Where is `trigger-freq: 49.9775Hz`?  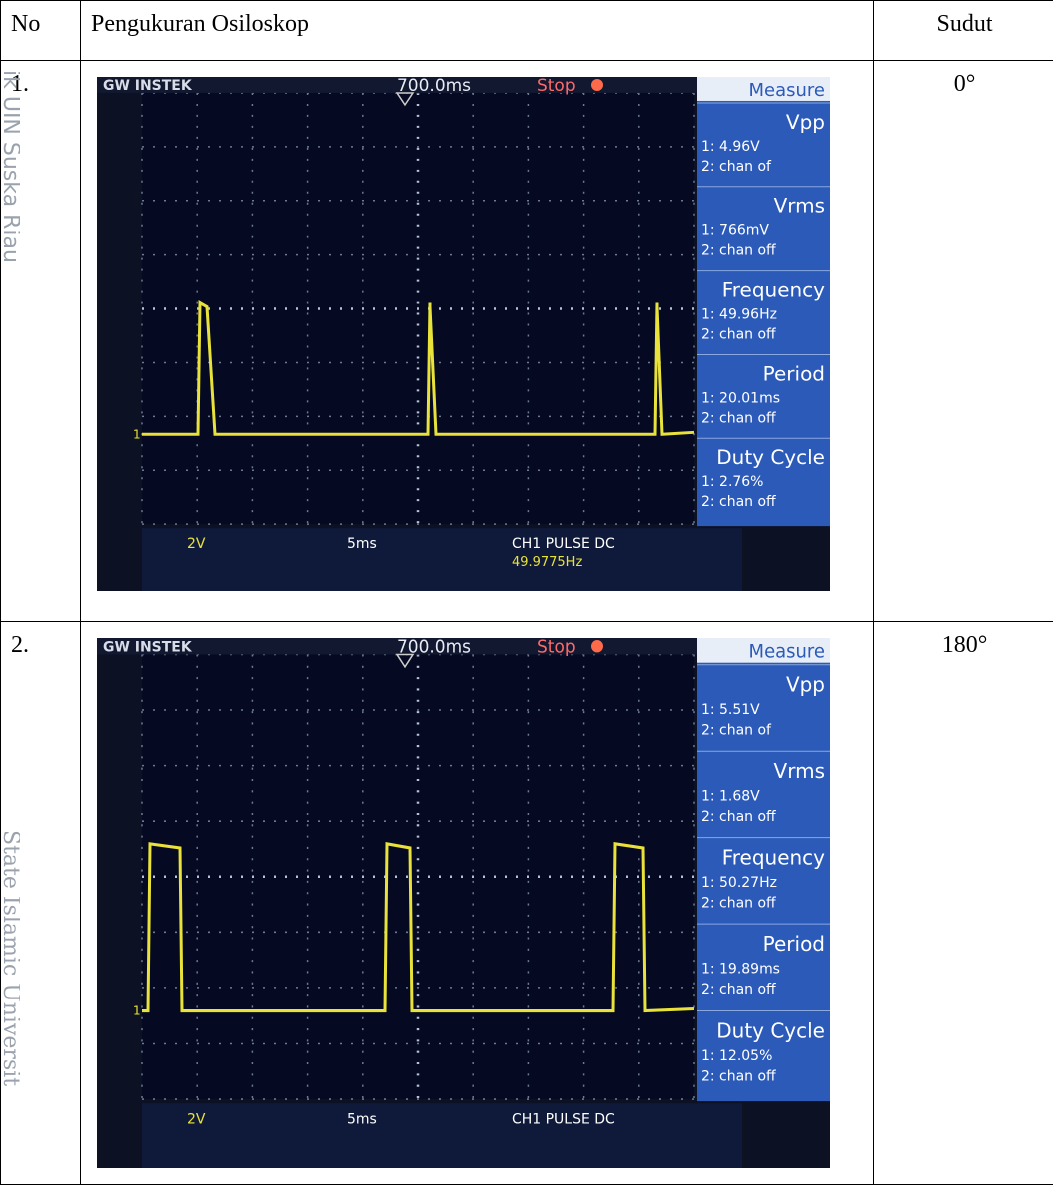 trigger-freq: 49.9775Hz is located at coordinates (547, 562).